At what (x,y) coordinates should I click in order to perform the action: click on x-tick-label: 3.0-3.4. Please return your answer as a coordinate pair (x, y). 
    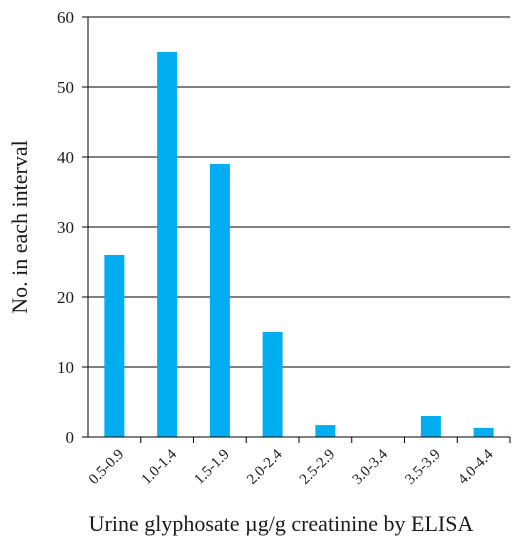
    Looking at the image, I should click on (371, 467).